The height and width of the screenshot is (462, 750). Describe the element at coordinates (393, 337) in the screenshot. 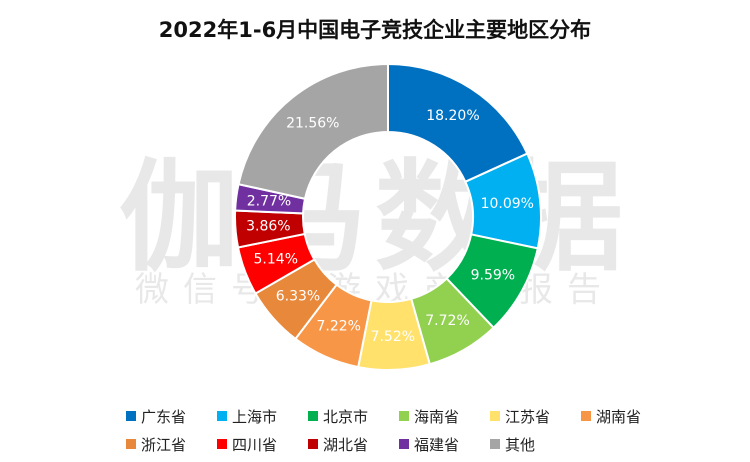

I see `slice-label-5: 7.52%` at that location.